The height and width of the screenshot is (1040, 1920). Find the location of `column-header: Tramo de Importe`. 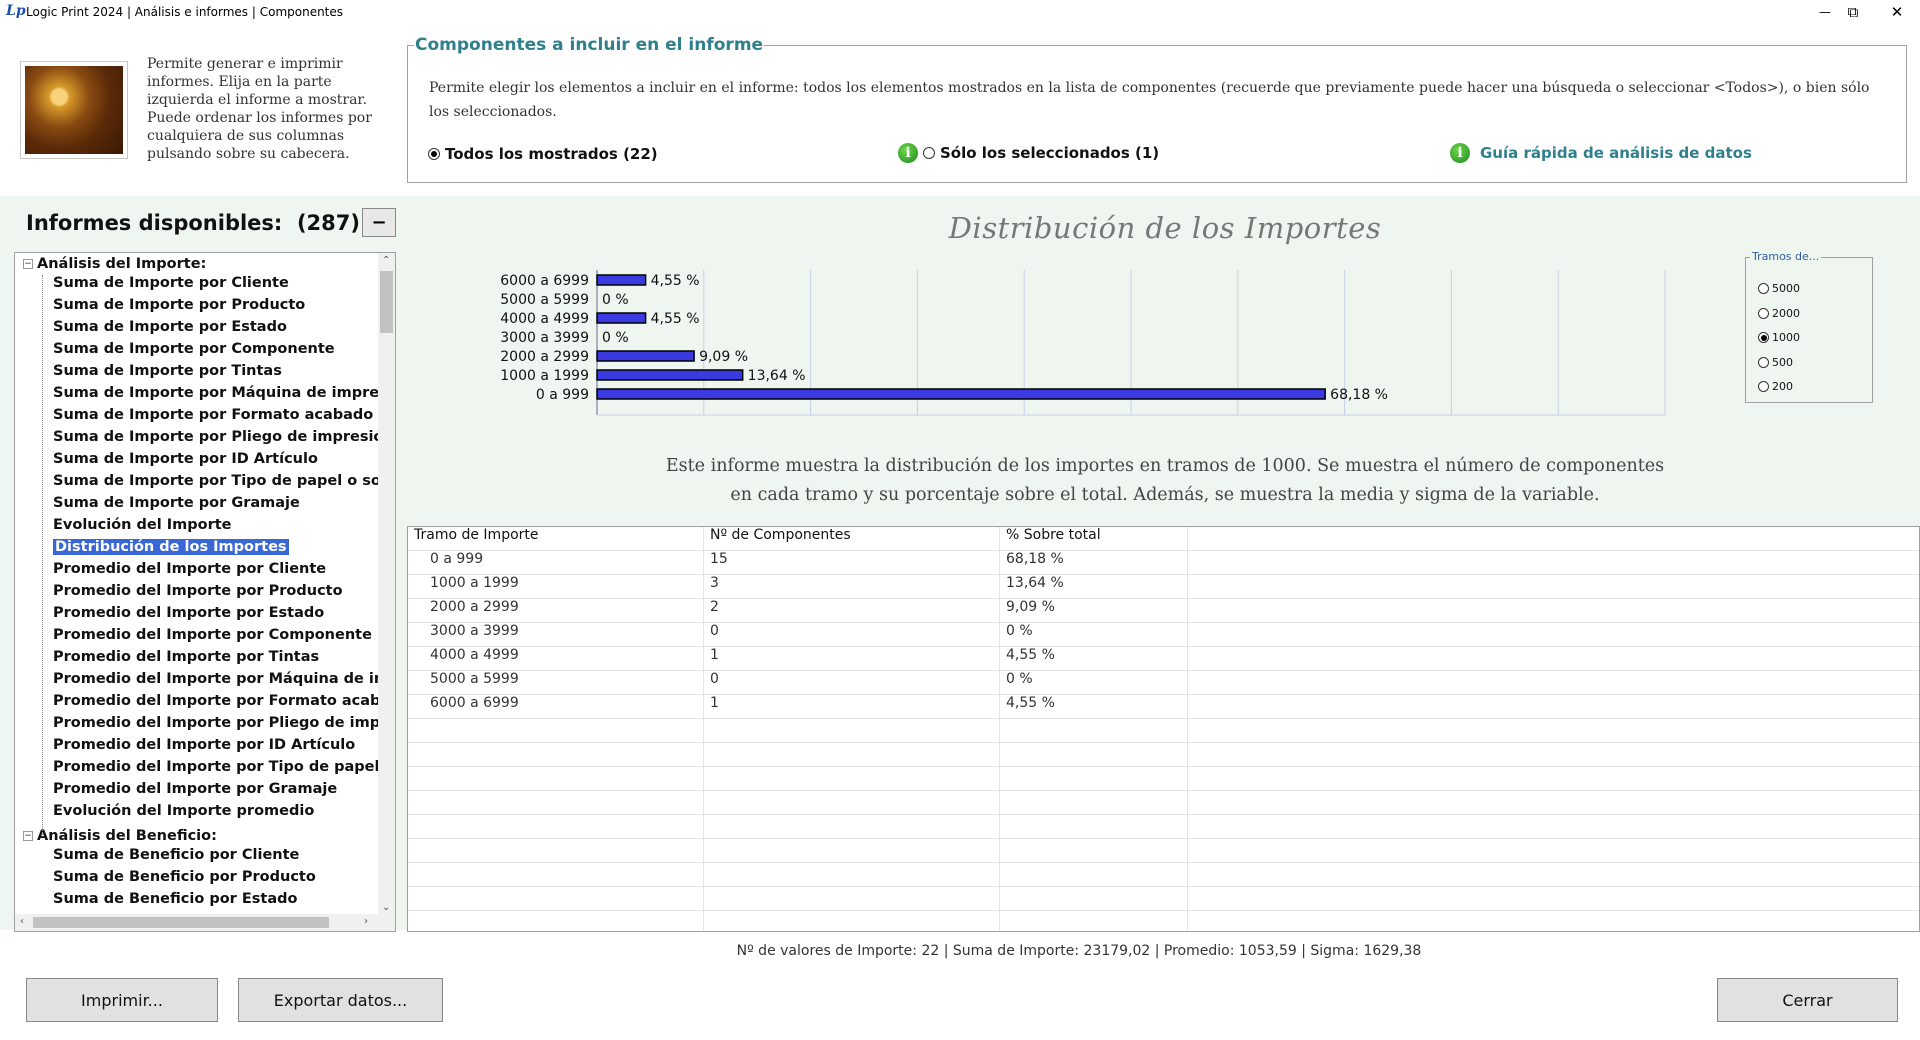

column-header: Tramo de Importe is located at coordinates (556, 539).